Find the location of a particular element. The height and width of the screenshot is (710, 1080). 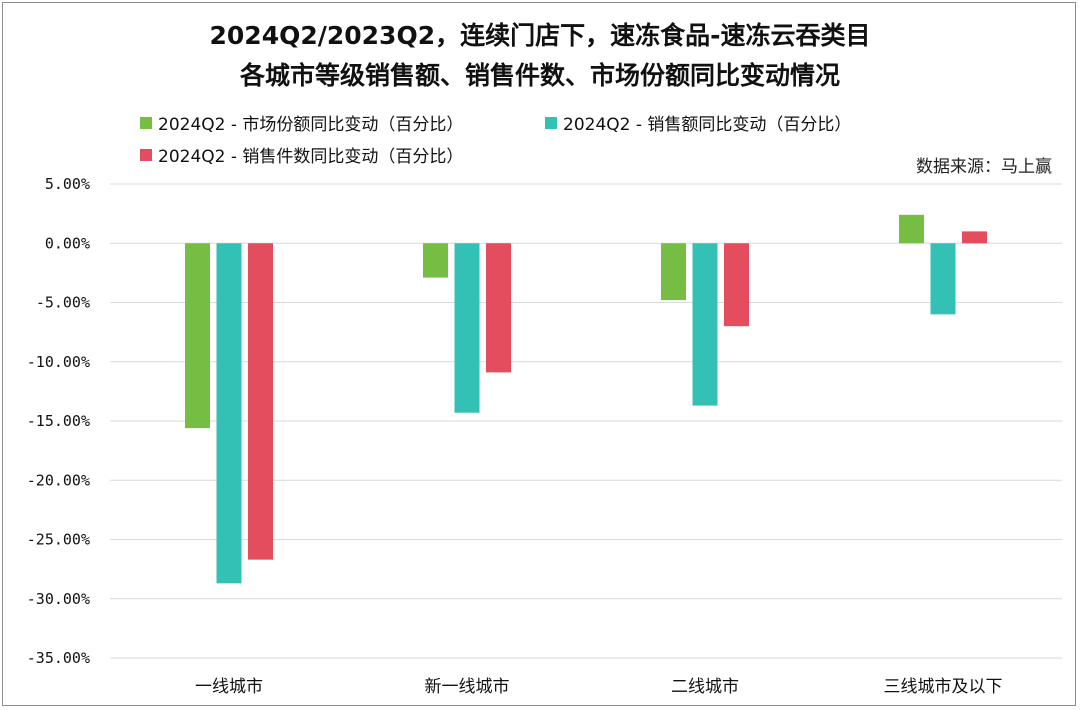

chart-title-line-1: 2024Q2/2023Q2，连续门店下，速冻食品-速冻云吞类目 is located at coordinates (540, 35).